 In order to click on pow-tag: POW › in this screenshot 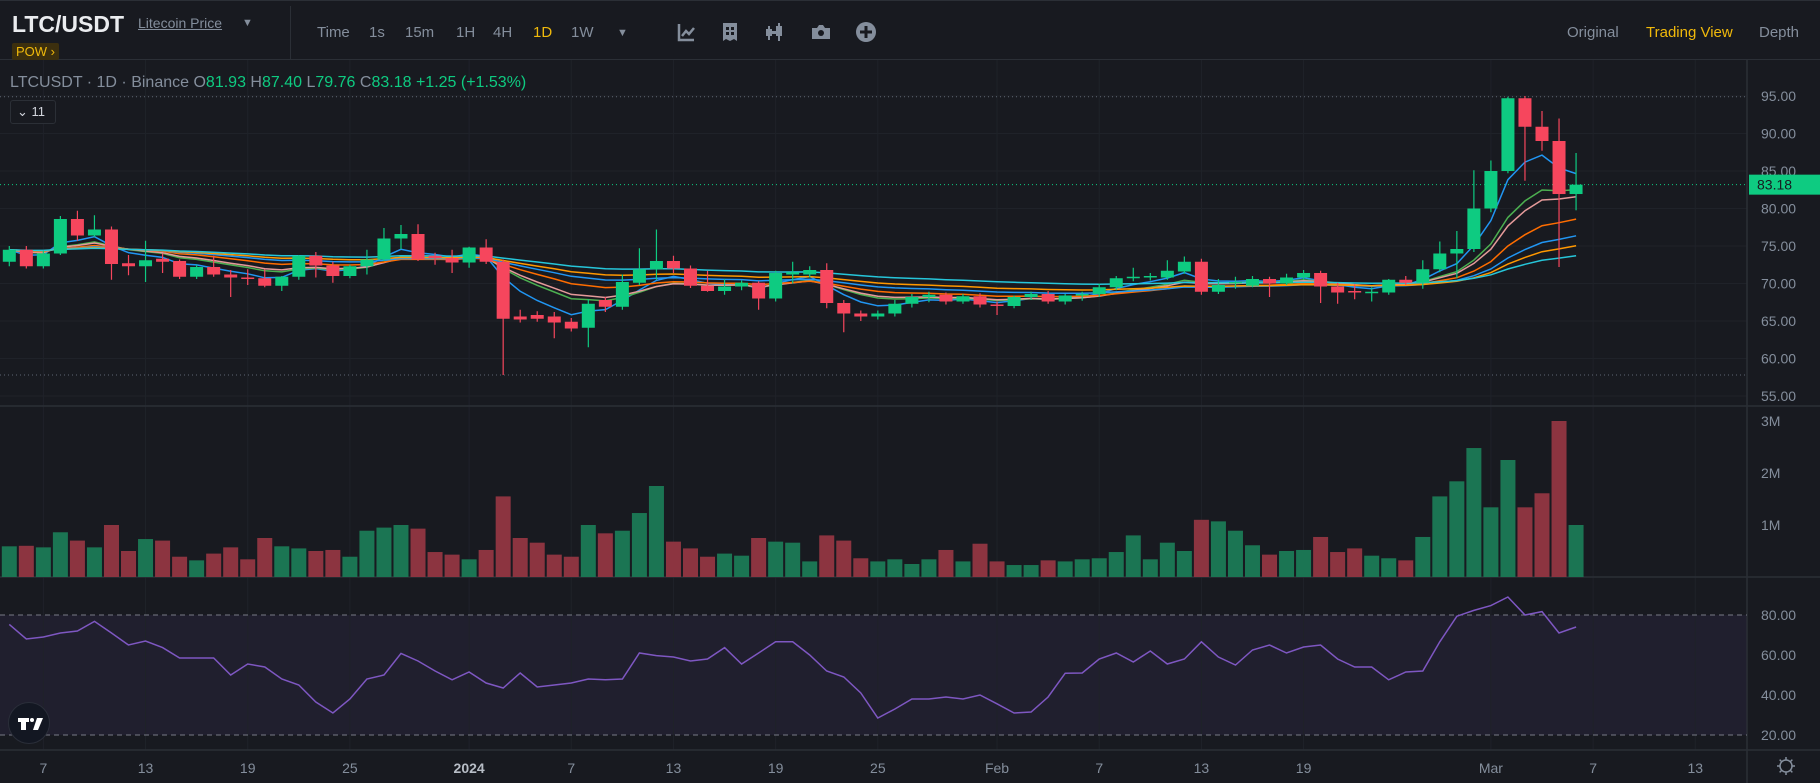, I will do `click(35, 51)`.